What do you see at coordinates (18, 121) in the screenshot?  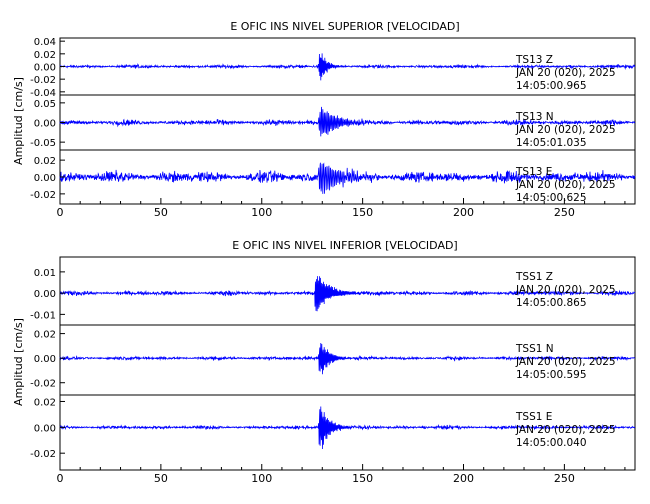 I see `y-axis-label-upper: Amplitud [cm/s]` at bounding box center [18, 121].